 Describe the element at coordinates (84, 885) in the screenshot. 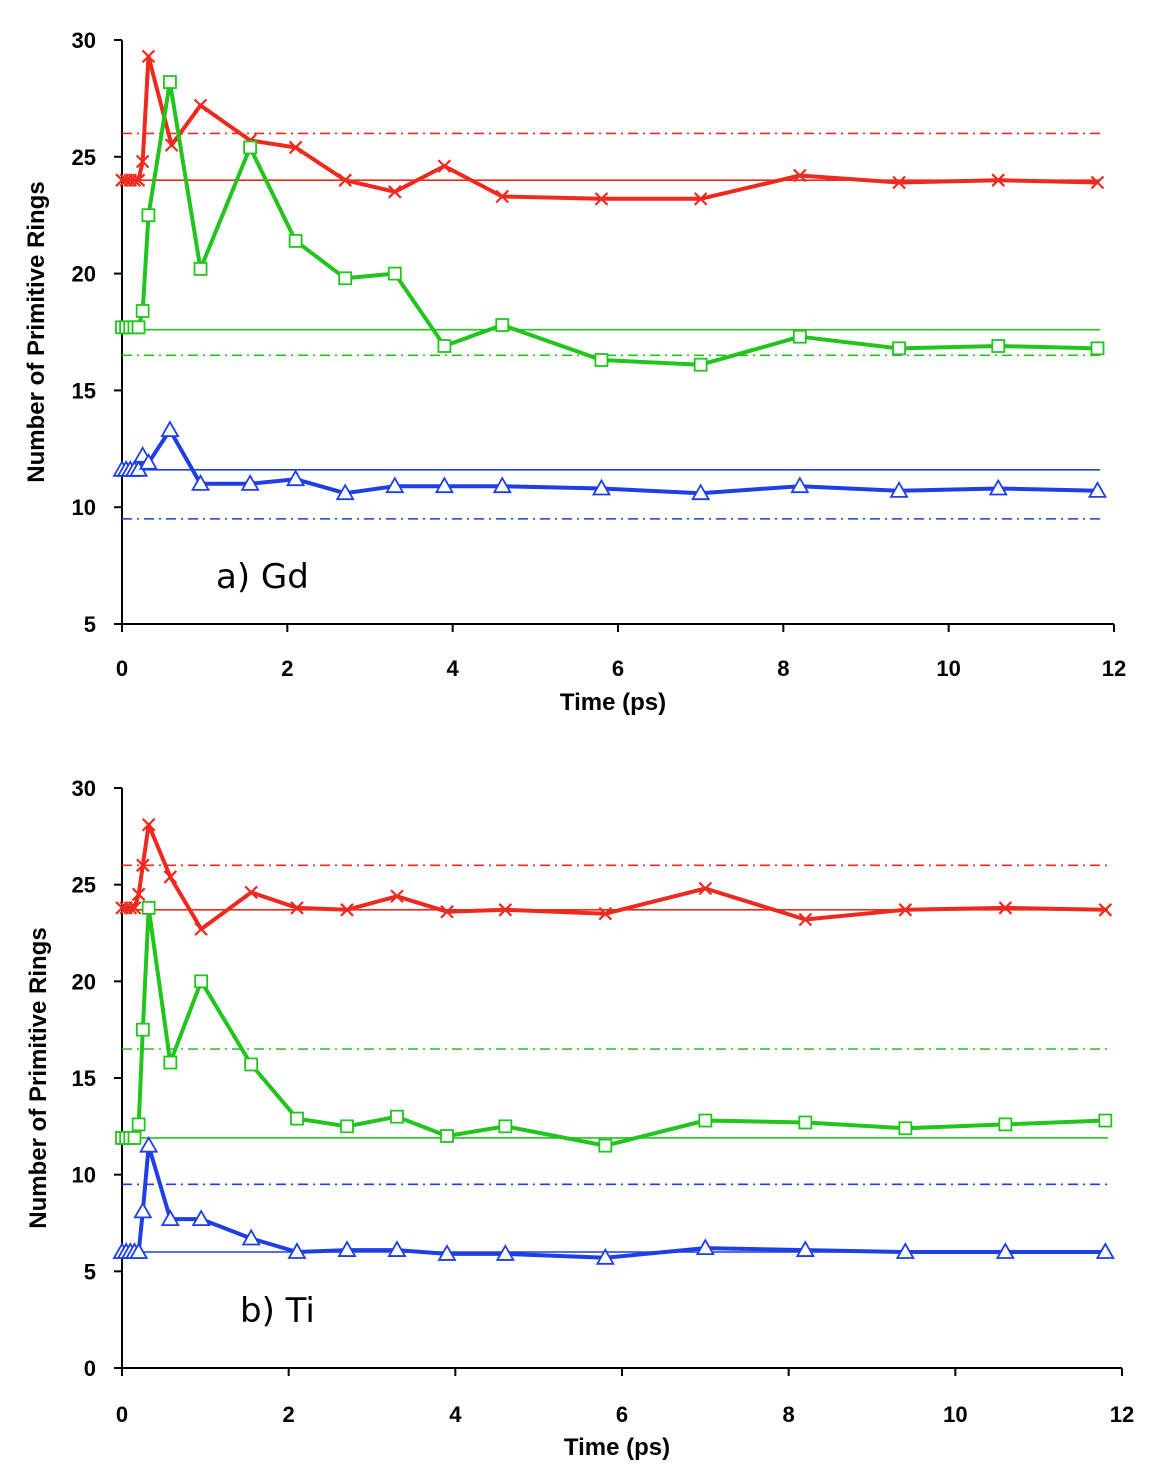

I see `y-tick-label: 25` at that location.